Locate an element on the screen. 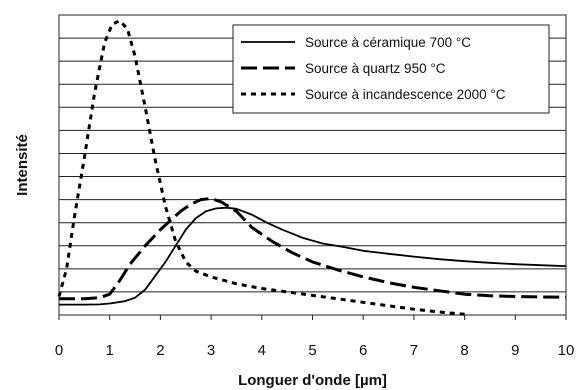 This screenshot has height=390, width=580. x-tick-label: 8 is located at coordinates (464, 350).